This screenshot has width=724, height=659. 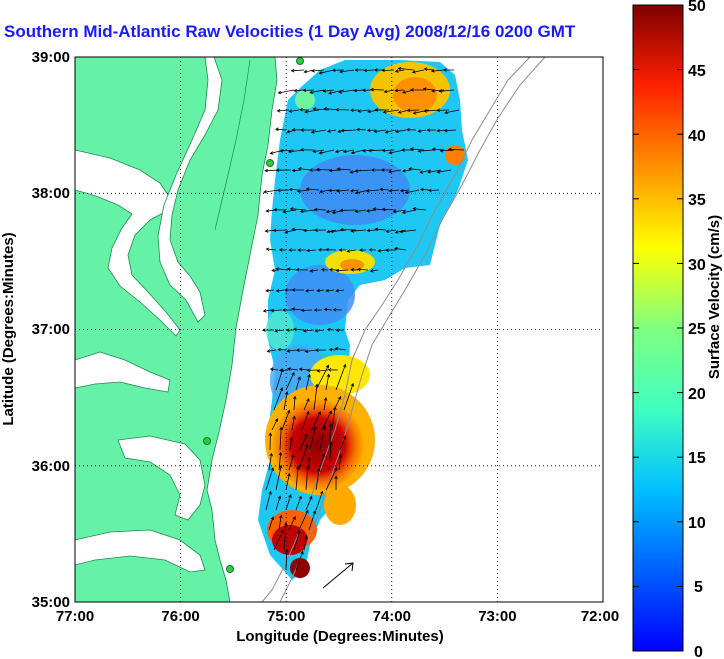 I want to click on y-tick-label: 36:00, so click(x=51, y=466).